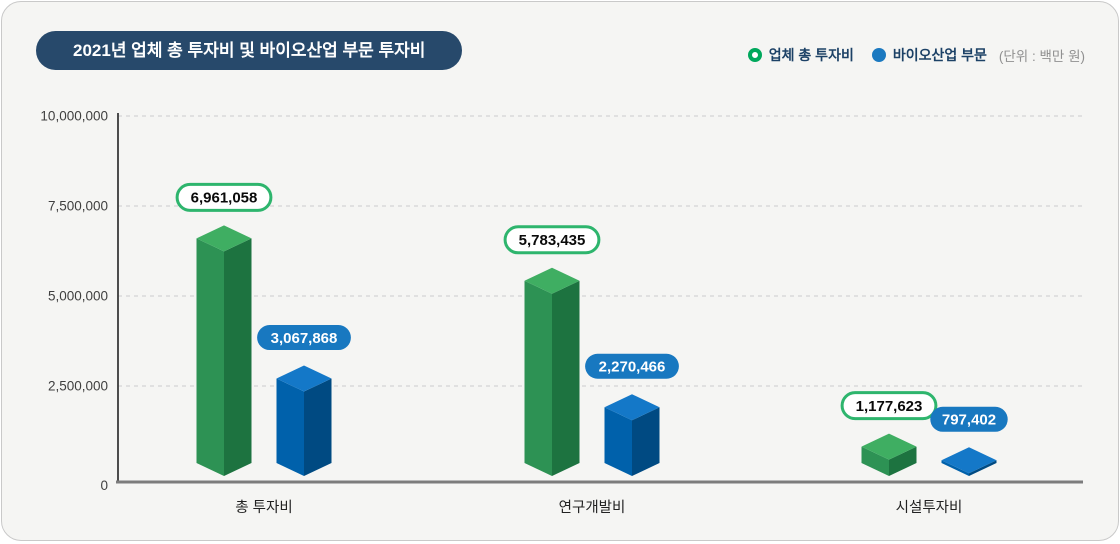  I want to click on y-axis-label: 5,000,000, so click(78, 296).